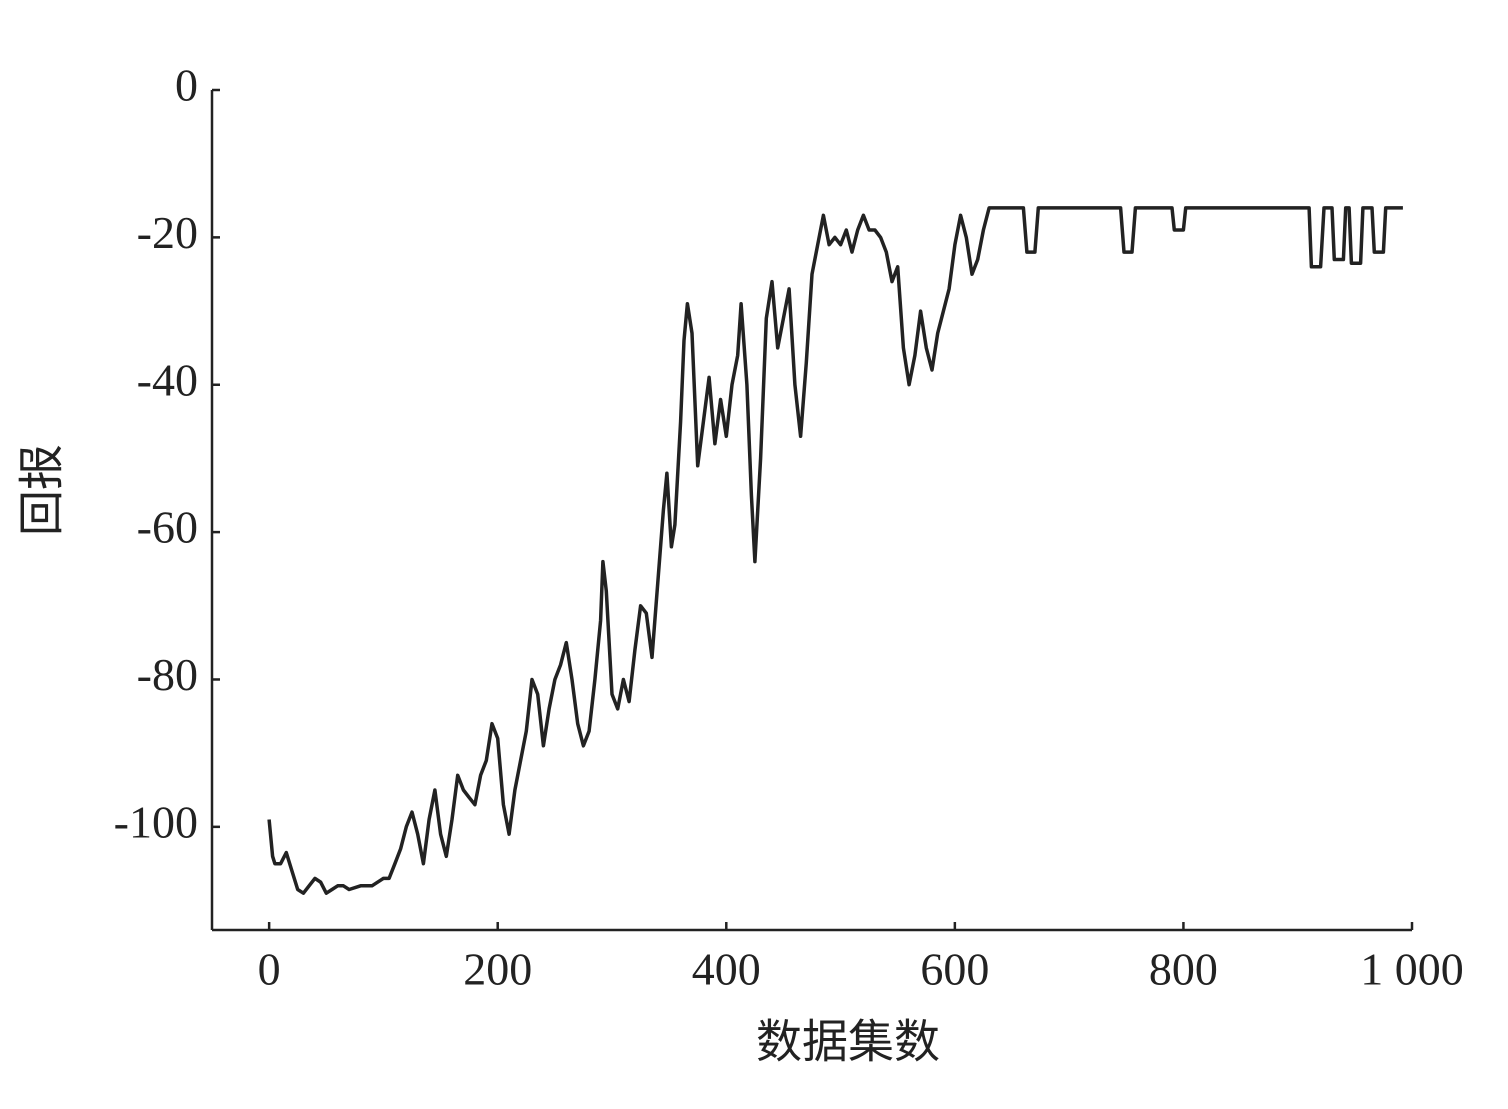 Image resolution: width=1508 pixels, height=1109 pixels. I want to click on y-axis-title: 回报, so click(42, 490).